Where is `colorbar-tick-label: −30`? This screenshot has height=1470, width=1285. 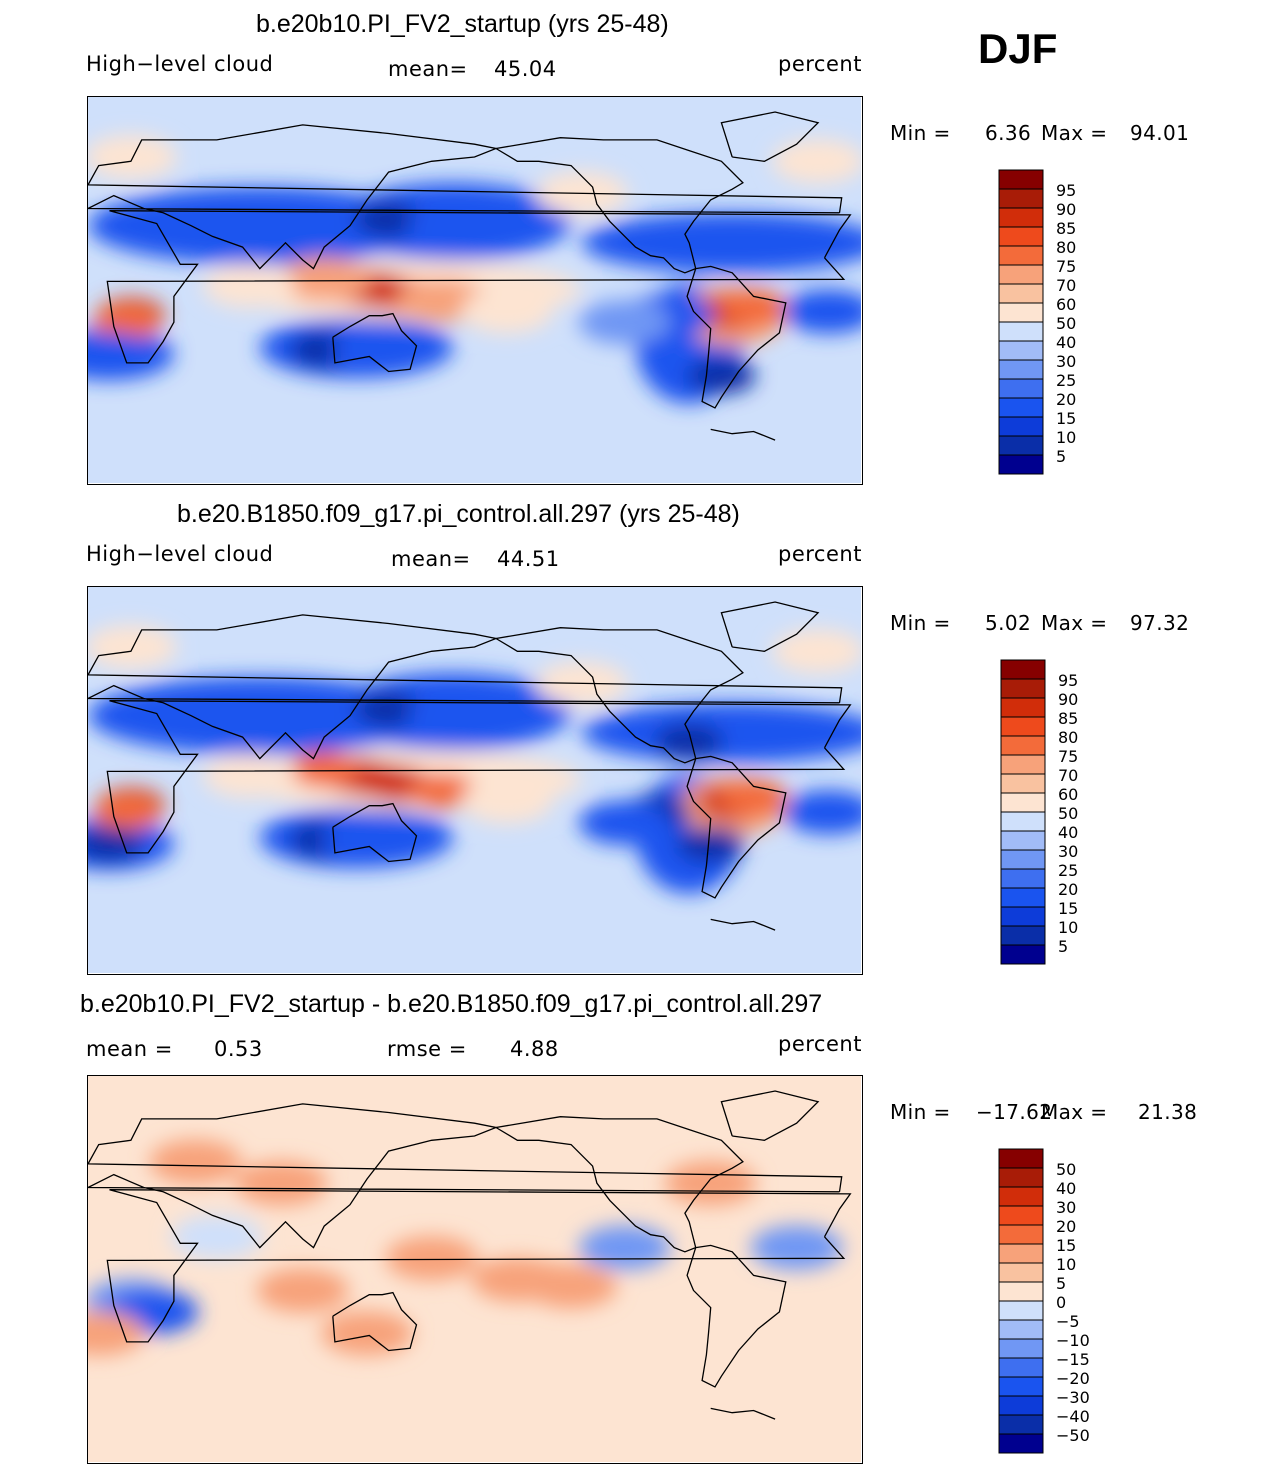
colorbar-tick-label: −30 is located at coordinates (1073, 1397).